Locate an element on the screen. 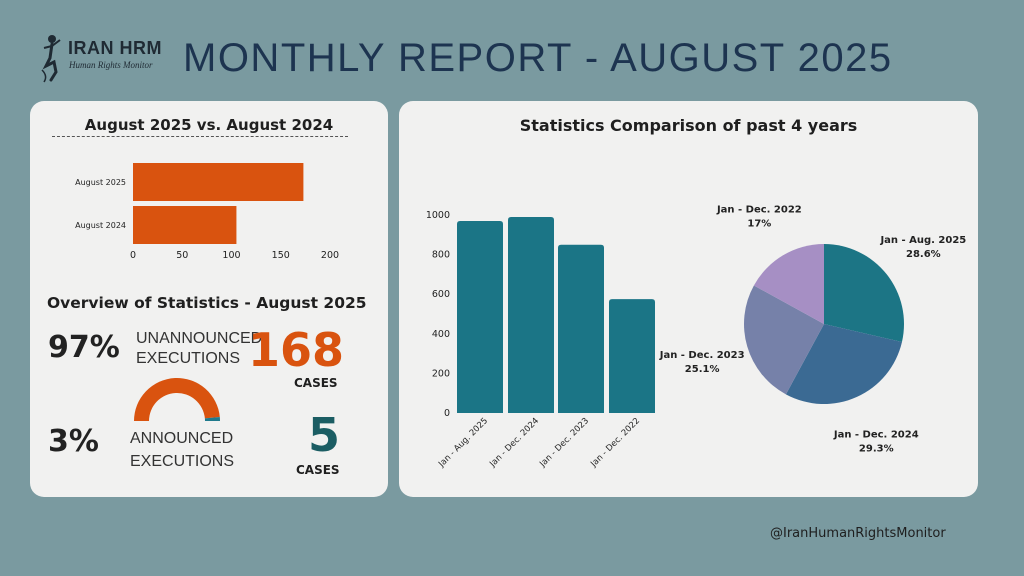  year-chart-ytick-2: 400 is located at coordinates (441, 334).